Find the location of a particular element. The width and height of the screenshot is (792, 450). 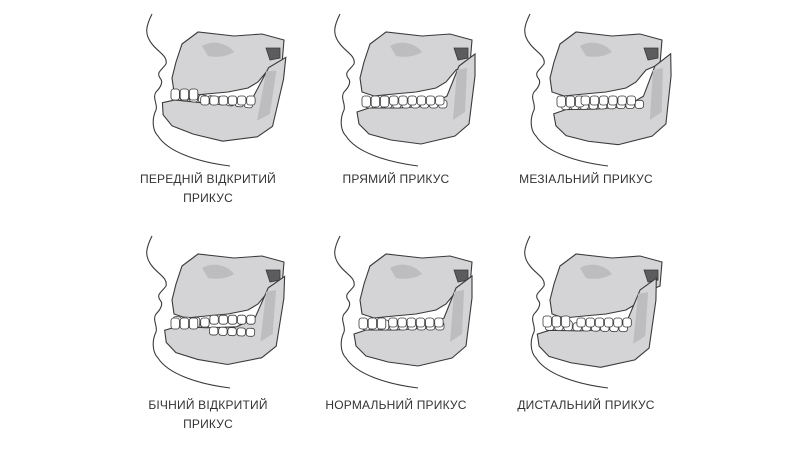

caption-mesial-bite: МЕЗІАЛЬНИЙ ПРИКУС is located at coordinates (586, 179).